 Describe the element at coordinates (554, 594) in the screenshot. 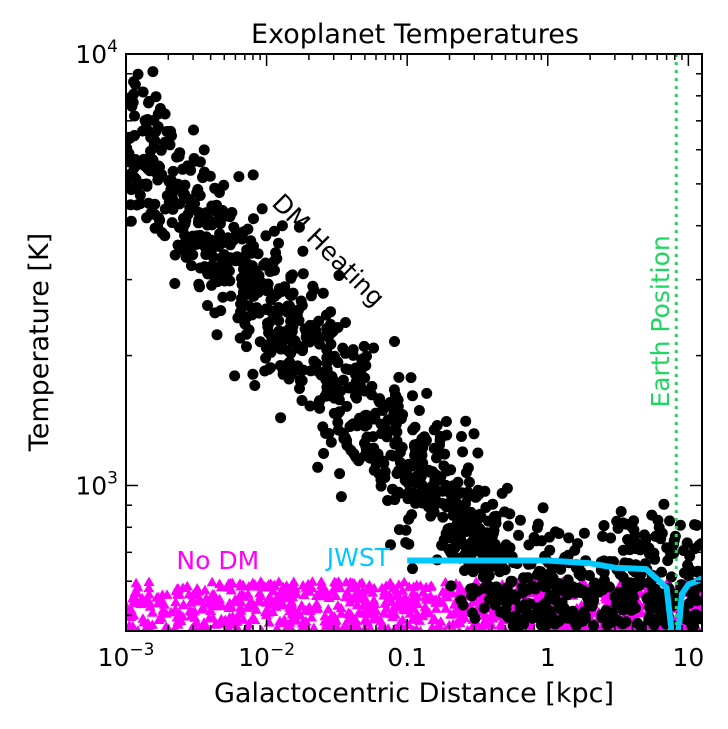

I see `jwst-line` at that location.